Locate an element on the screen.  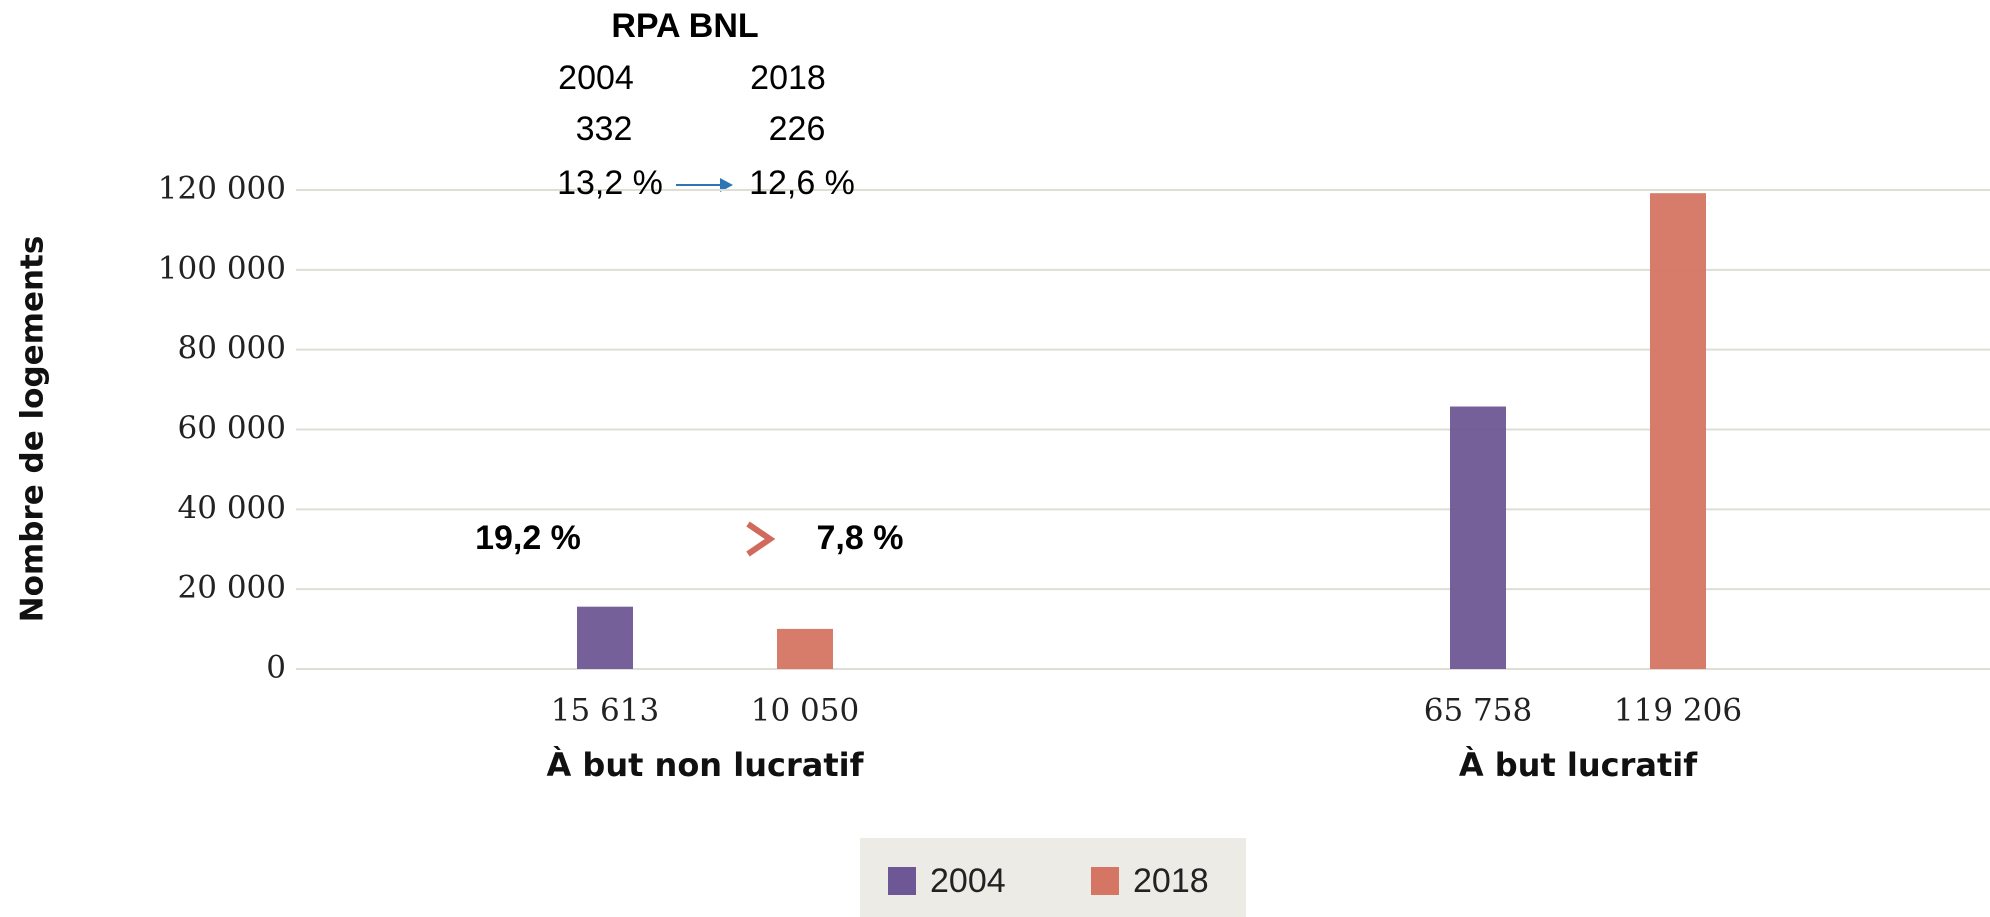
y-tick-label: 20 000 is located at coordinates (232, 588).